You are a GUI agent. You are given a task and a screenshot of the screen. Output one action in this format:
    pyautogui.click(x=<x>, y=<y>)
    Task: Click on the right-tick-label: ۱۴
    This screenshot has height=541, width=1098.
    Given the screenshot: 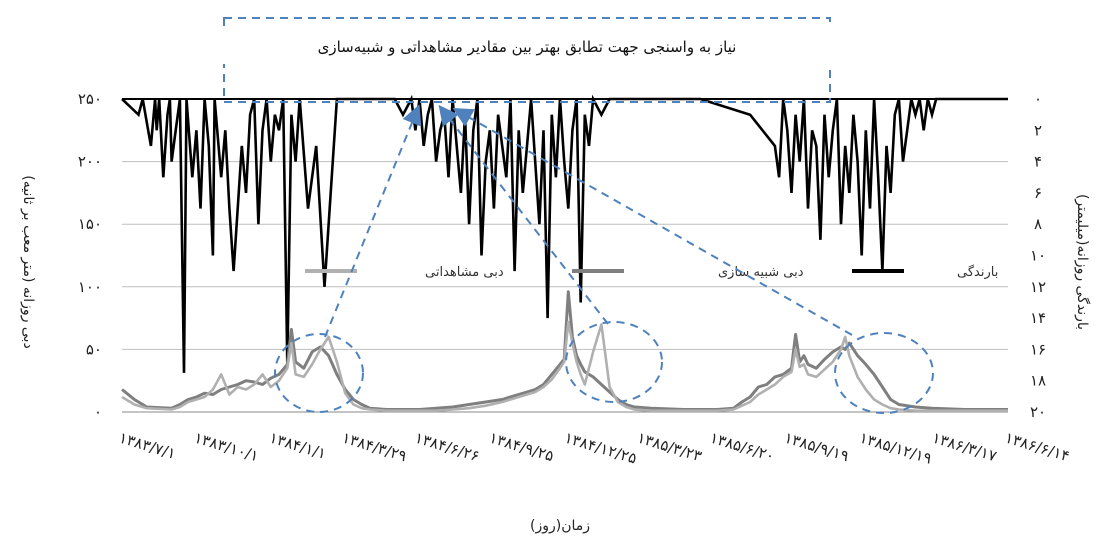 What is the action you would take?
    pyautogui.click(x=1038, y=318)
    